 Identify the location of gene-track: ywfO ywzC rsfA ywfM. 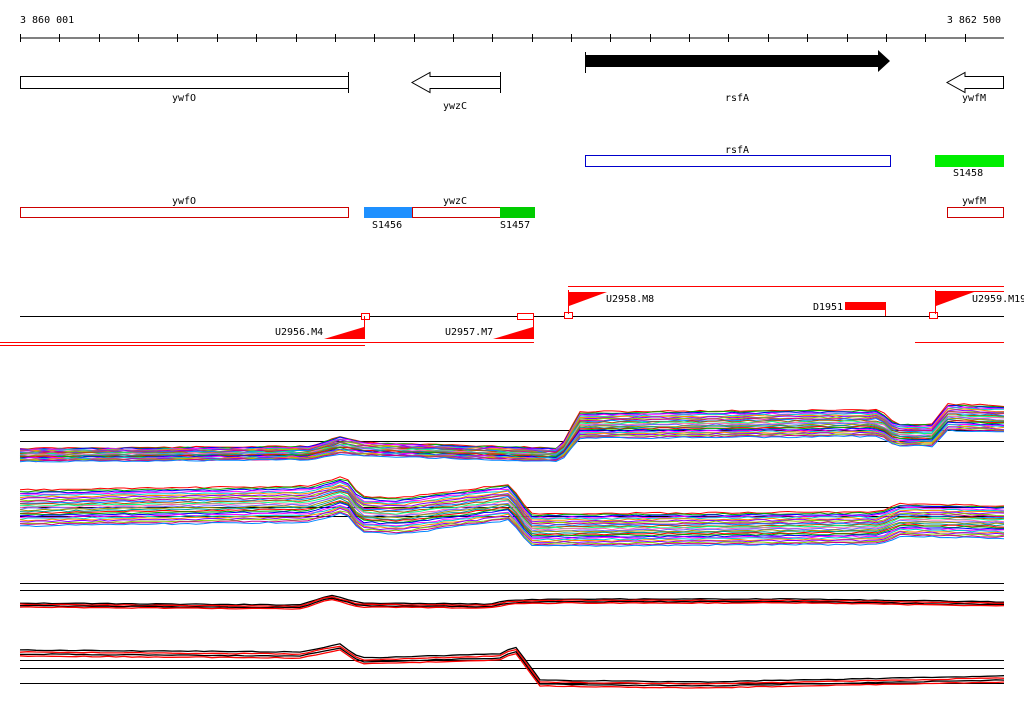
(512, 81).